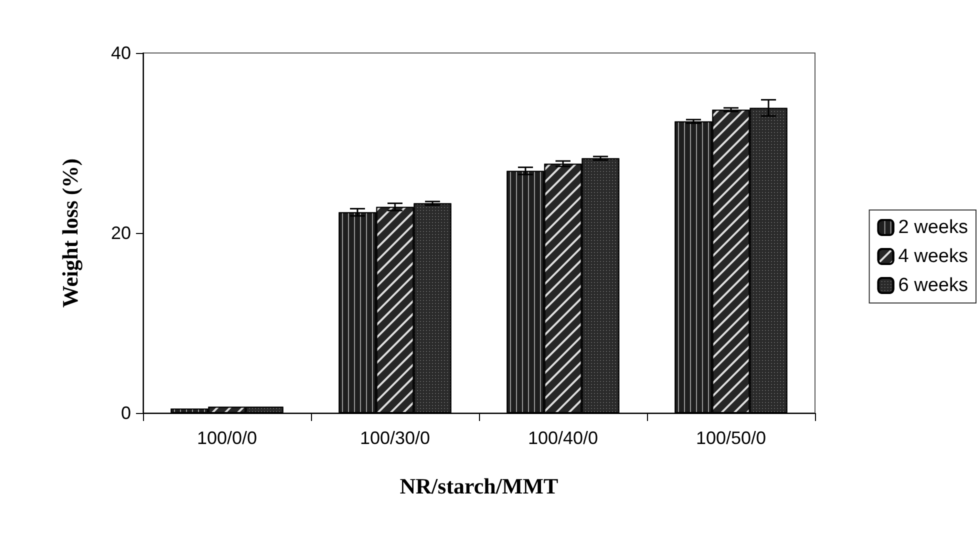  What do you see at coordinates (731, 438) in the screenshot?
I see `x-tick-label: 100/50/0` at bounding box center [731, 438].